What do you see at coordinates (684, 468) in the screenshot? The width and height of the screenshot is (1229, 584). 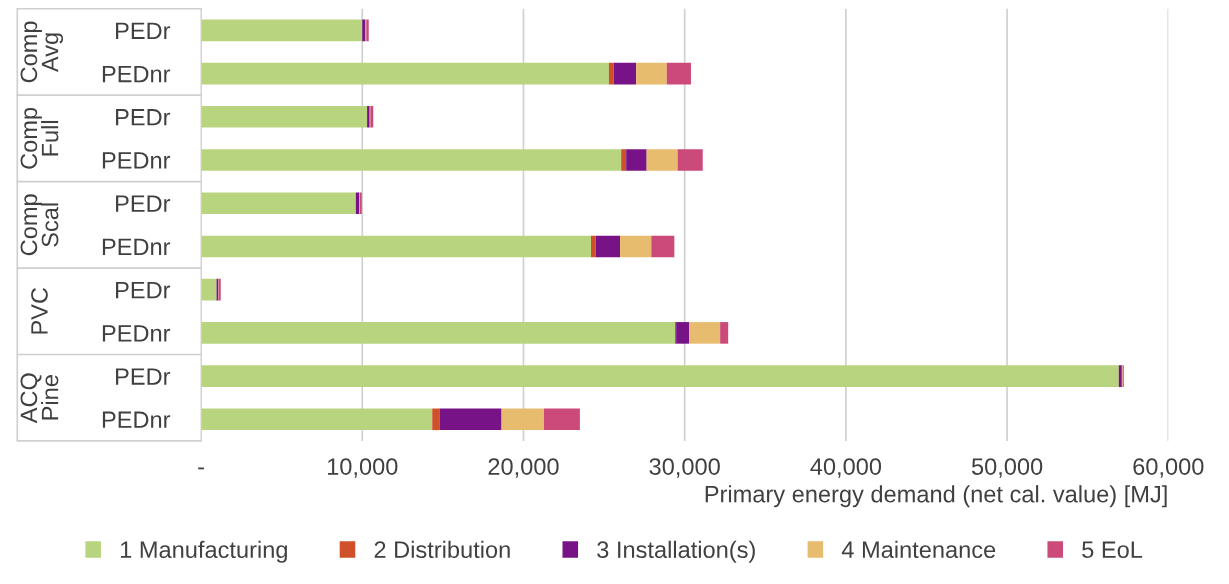 I see `x-tick-label: 30,000` at bounding box center [684, 468].